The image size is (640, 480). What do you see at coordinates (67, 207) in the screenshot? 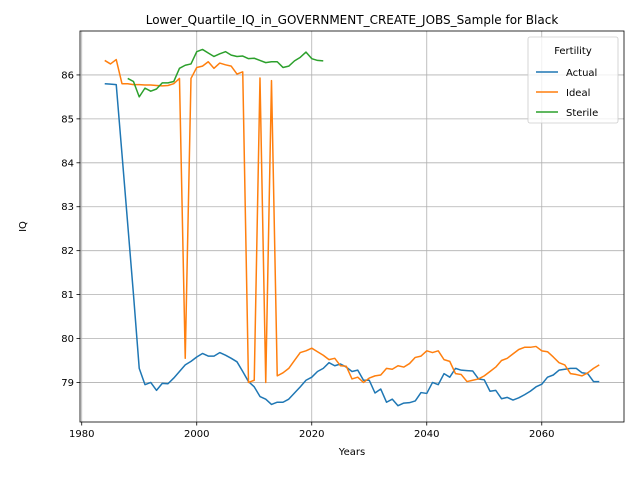
I see `y-tick-label: 83` at bounding box center [67, 207].